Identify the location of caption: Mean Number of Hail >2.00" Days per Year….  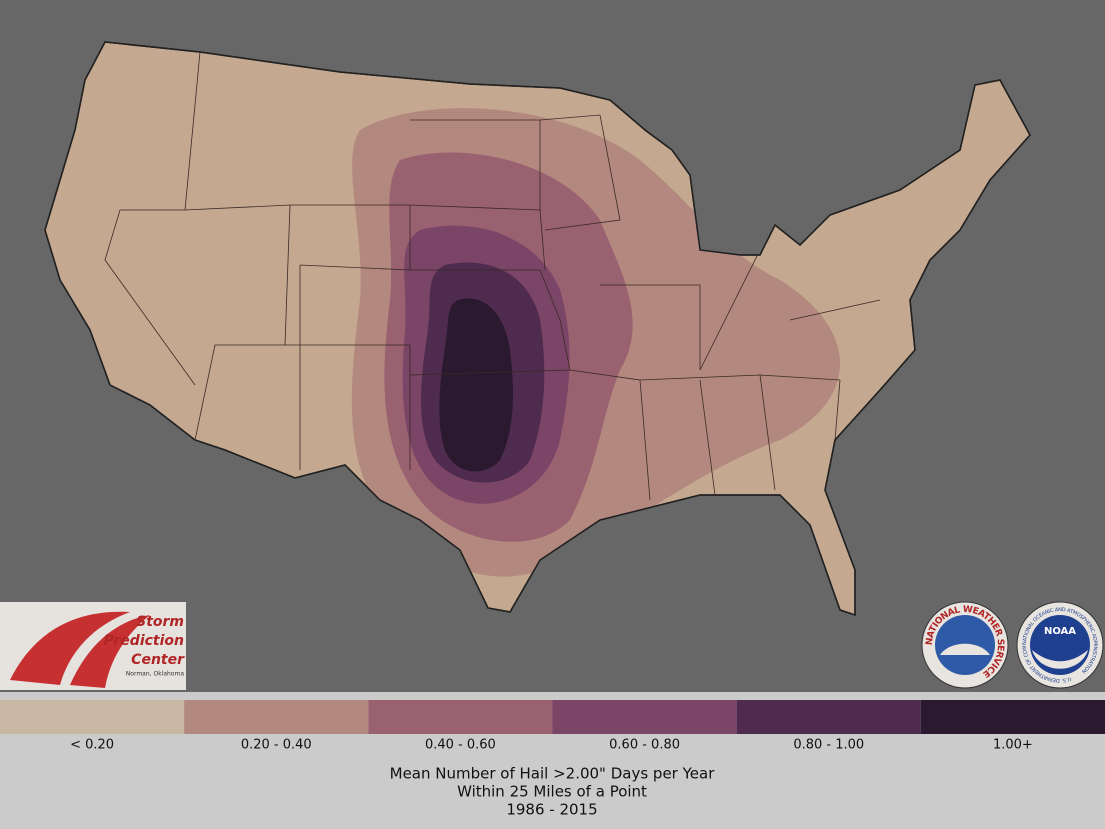
(553, 792).